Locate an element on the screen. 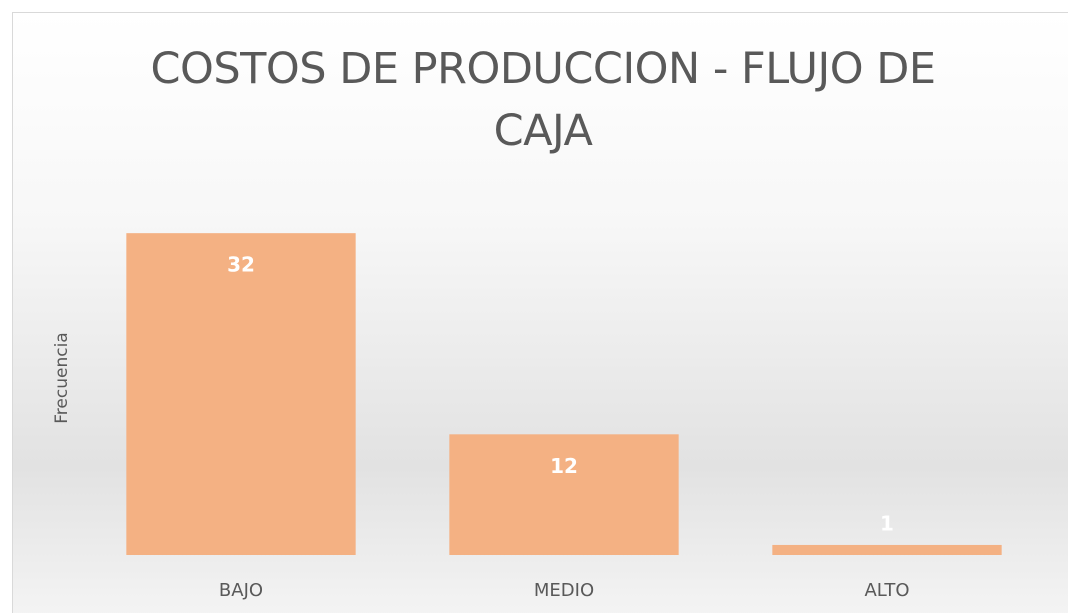 This screenshot has height=613, width=1068. y-axis-label: Frecuencia is located at coordinates (62, 377).